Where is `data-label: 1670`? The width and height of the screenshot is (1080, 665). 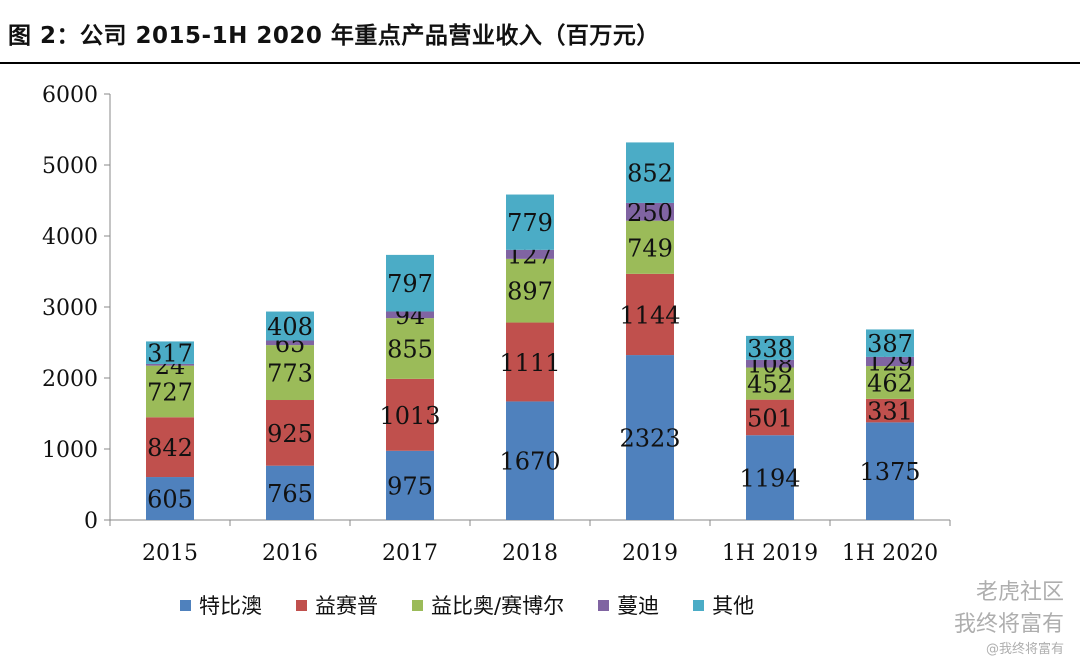 data-label: 1670 is located at coordinates (529, 462).